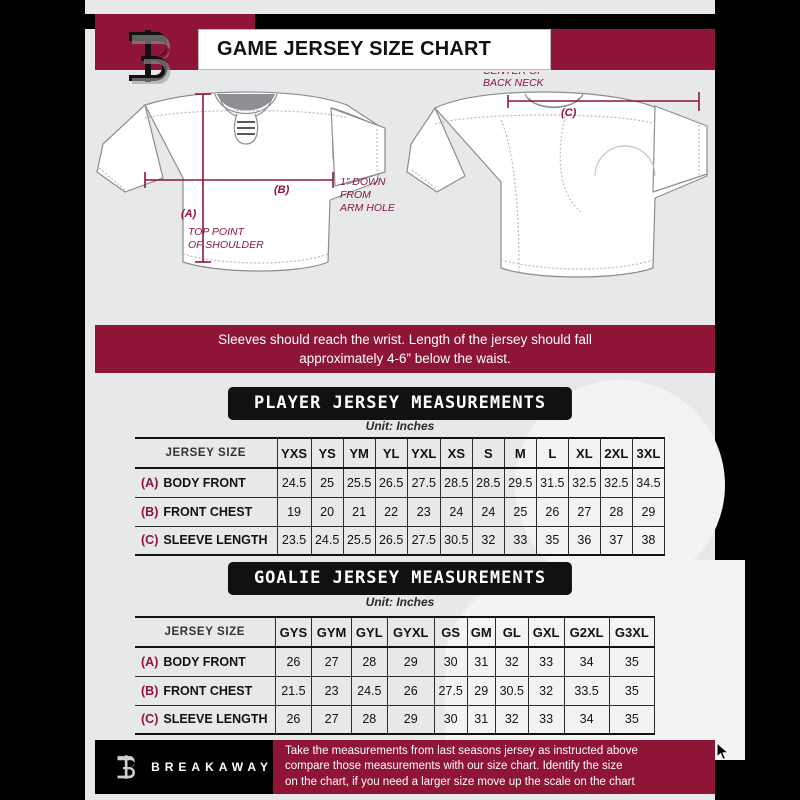 The width and height of the screenshot is (800, 800). I want to click on measurement-cell: 28.5, so click(456, 482).